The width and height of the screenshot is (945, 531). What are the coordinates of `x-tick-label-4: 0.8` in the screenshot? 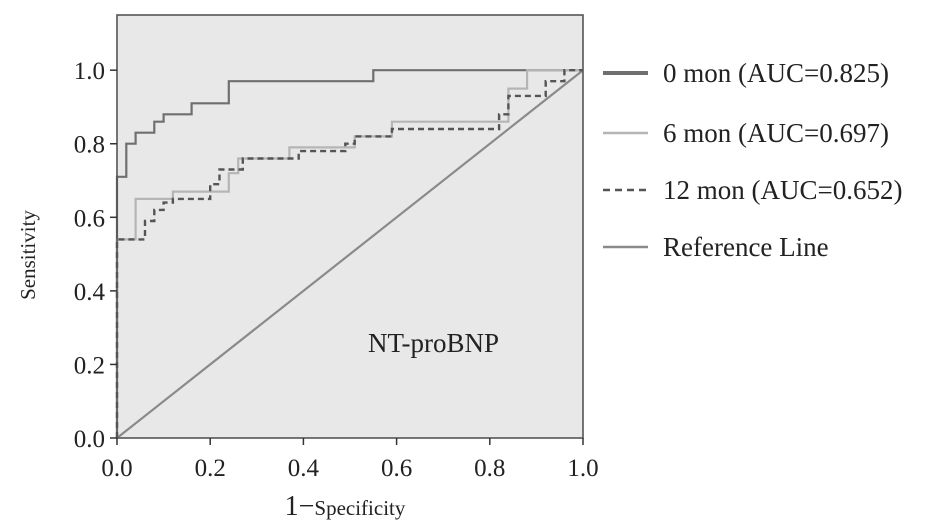 It's located at (489, 468).